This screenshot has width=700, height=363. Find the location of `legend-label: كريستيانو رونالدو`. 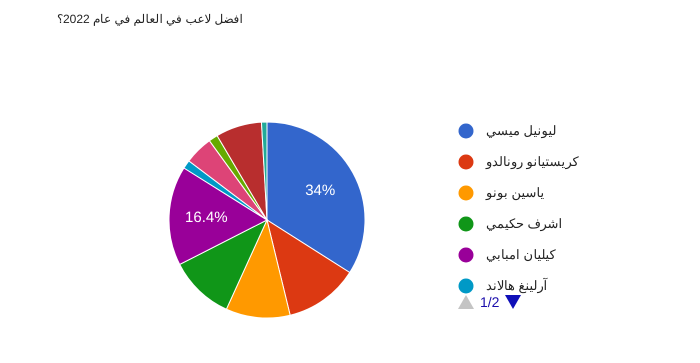

legend-label: كريستيانو رونالدو is located at coordinates (532, 161).